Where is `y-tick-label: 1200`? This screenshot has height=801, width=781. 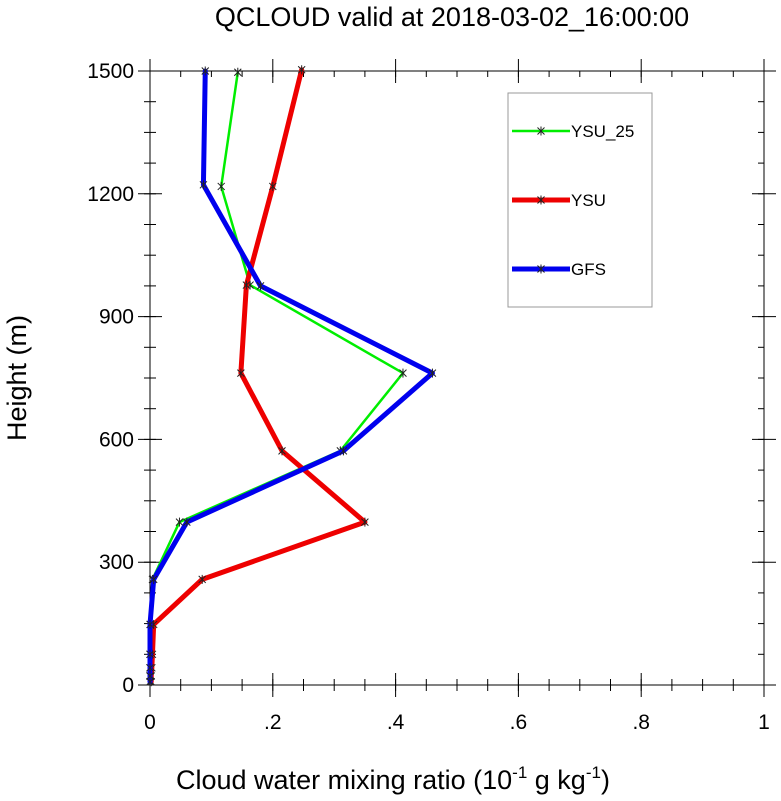
y-tick-label: 1200 is located at coordinates (110, 194).